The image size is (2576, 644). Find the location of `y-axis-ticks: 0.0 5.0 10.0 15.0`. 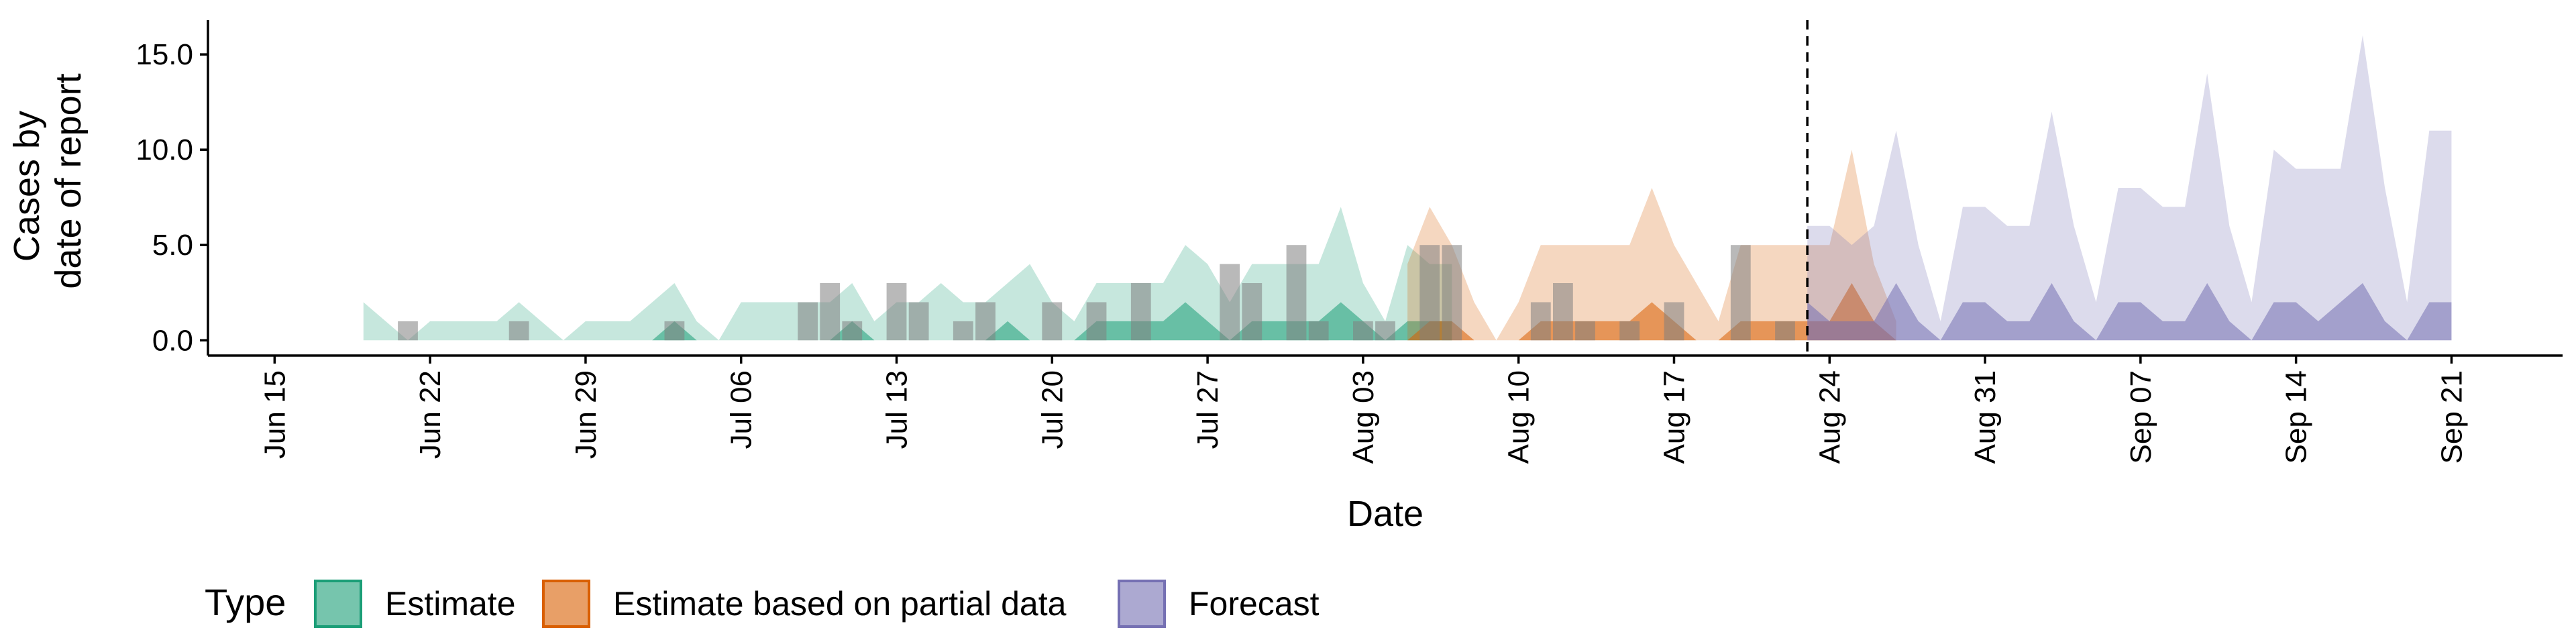

y-axis-ticks: 0.0 5.0 10.0 15.0 is located at coordinates (172, 197).